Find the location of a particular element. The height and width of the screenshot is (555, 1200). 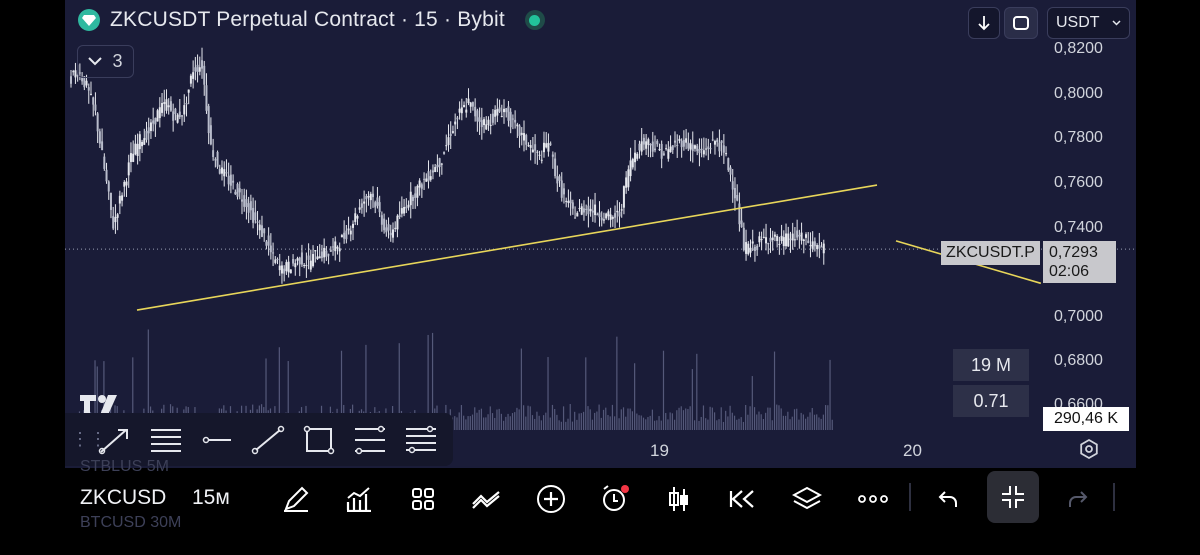

horizontal-lines-icon is located at coordinates (165, 440).